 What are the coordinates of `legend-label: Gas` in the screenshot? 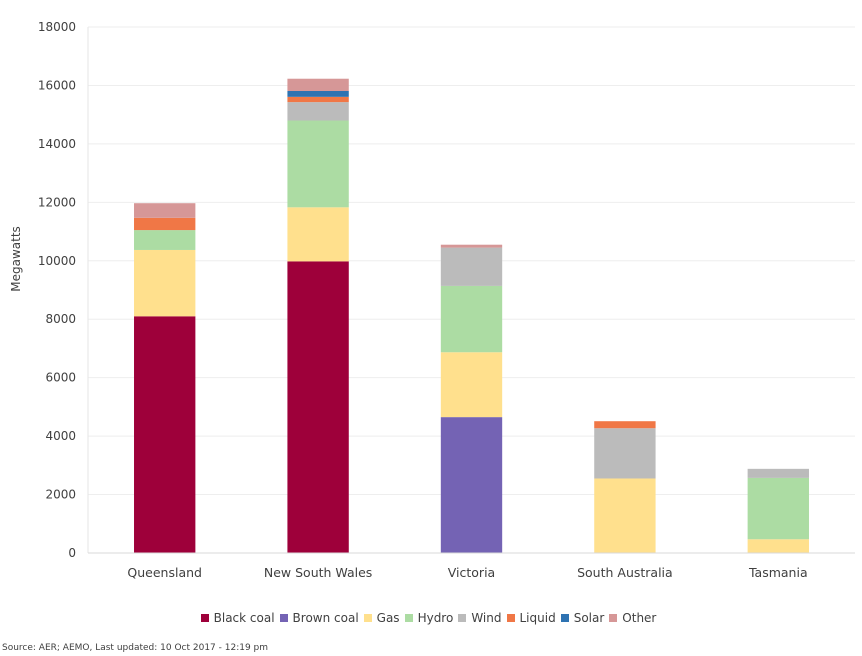 It's located at (388, 618).